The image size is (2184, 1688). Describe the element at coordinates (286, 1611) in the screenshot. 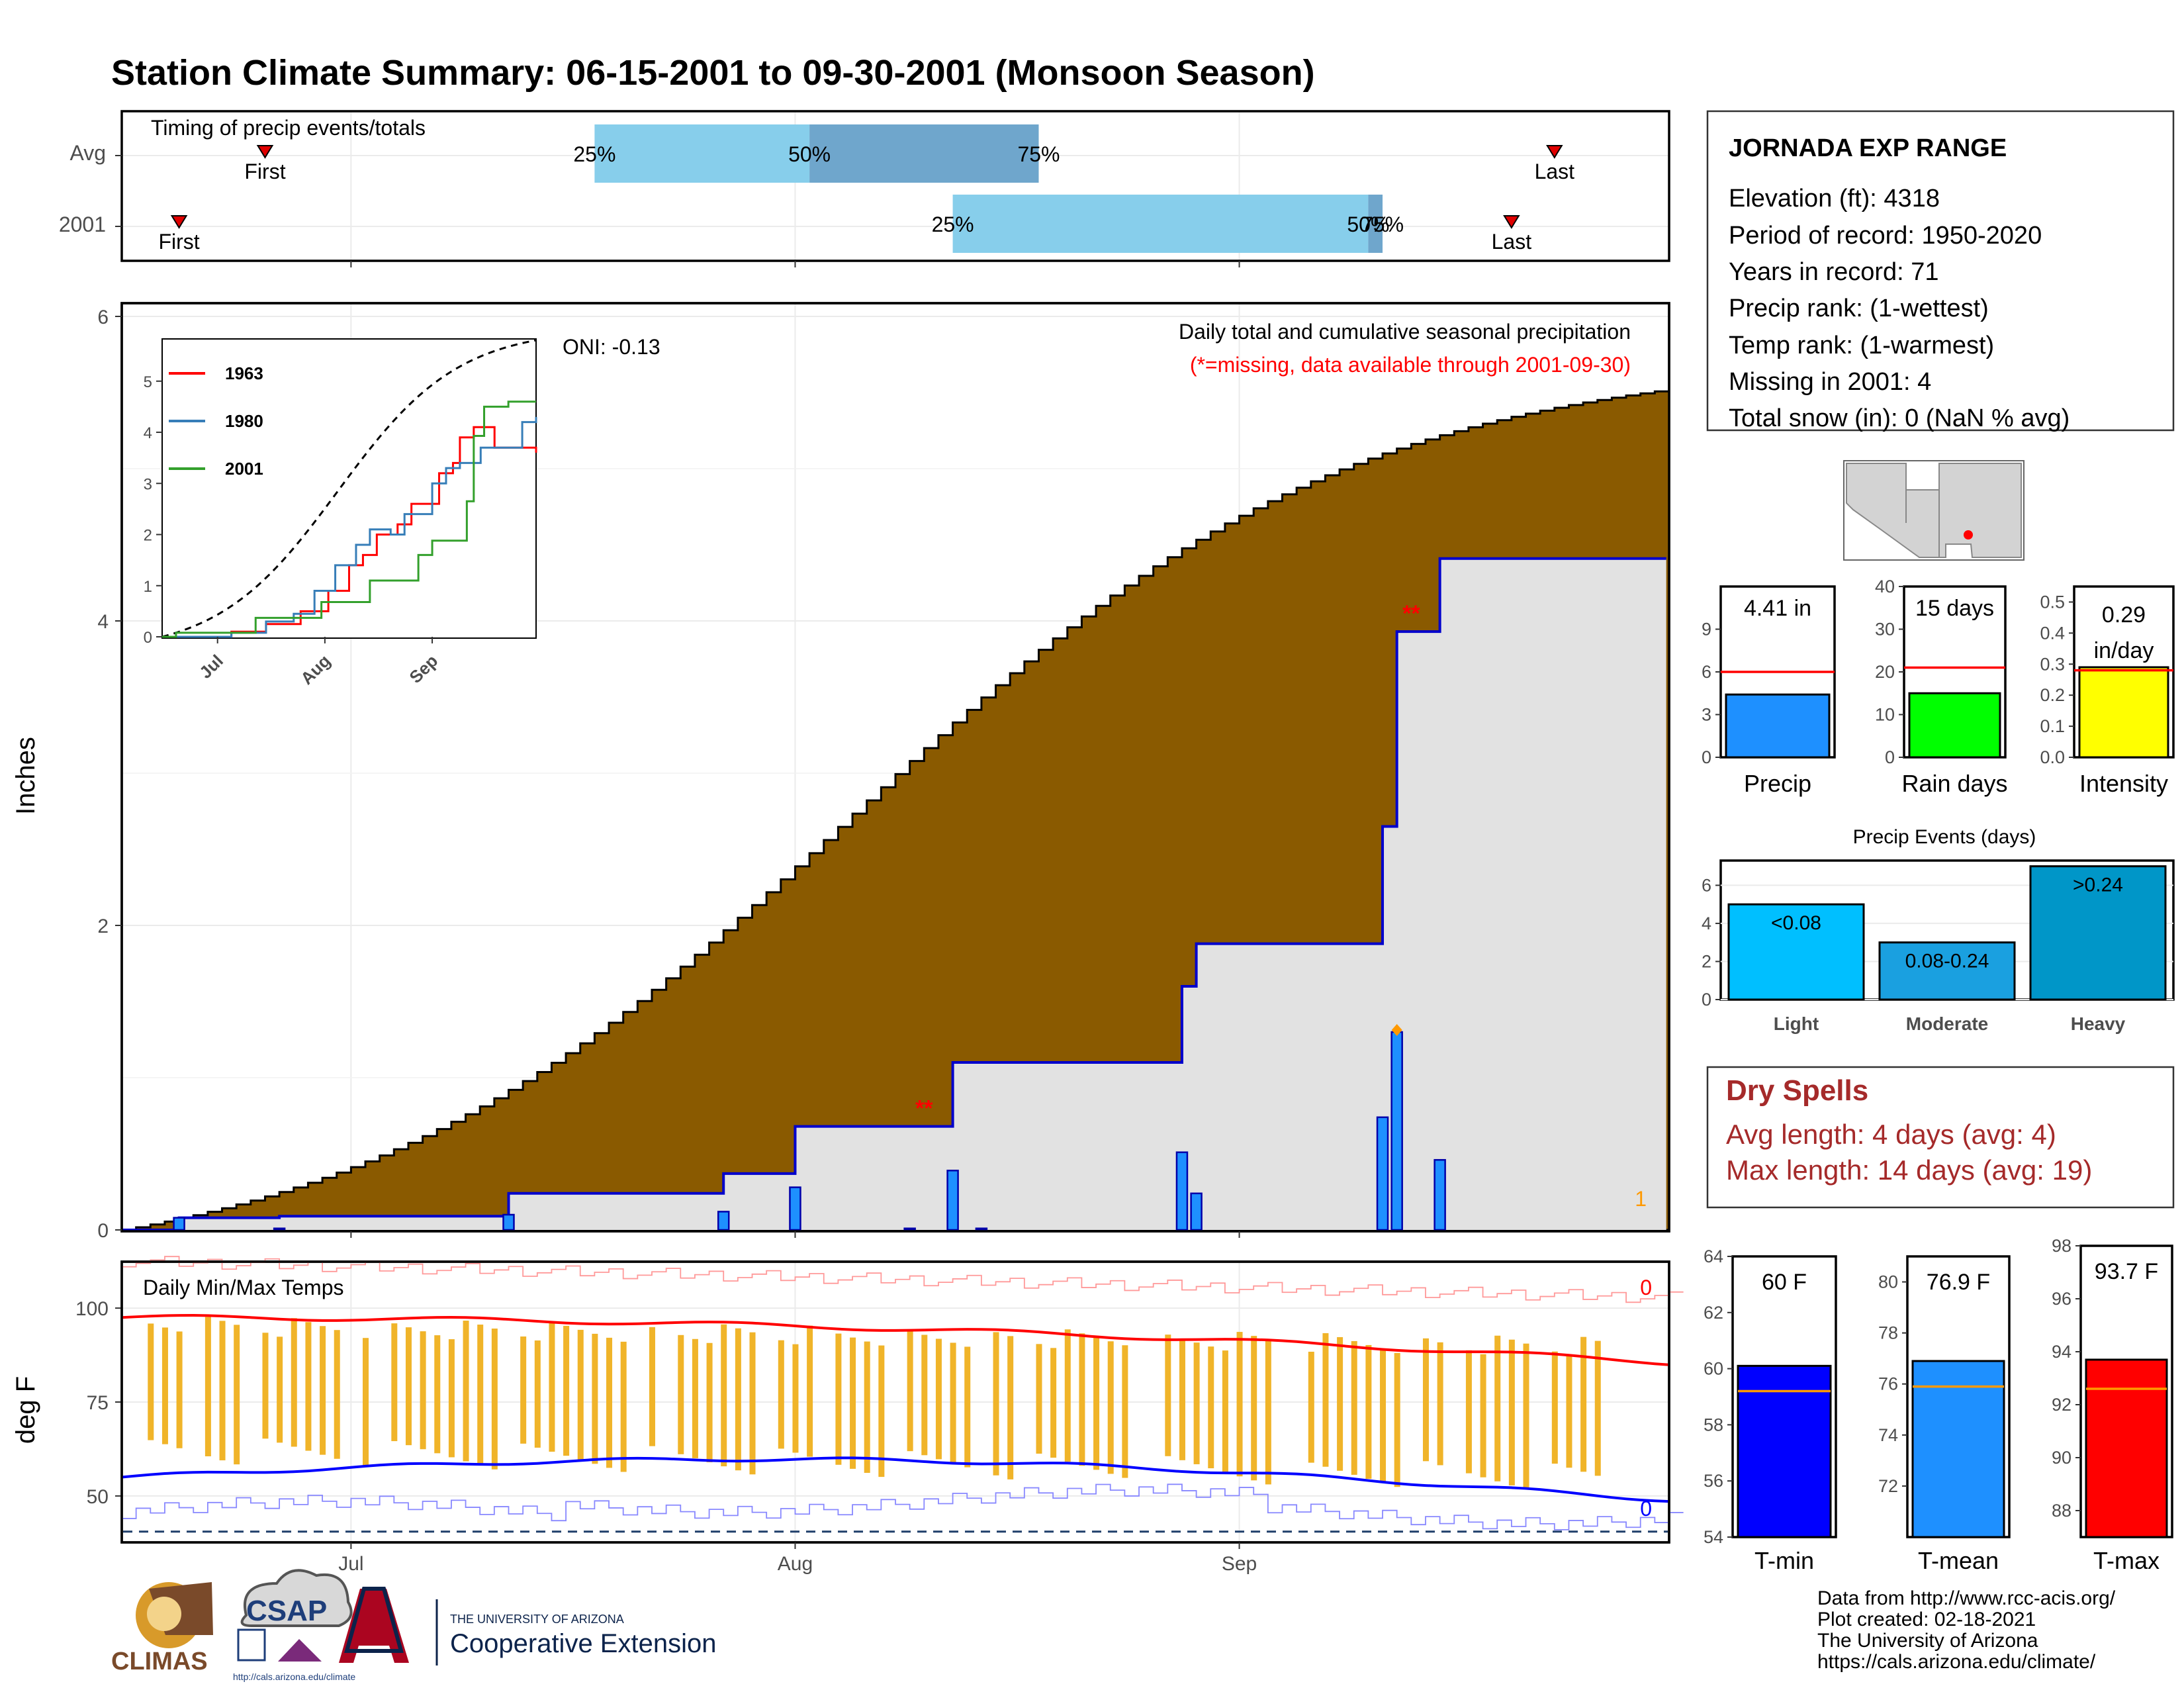

I see `csap-logo-text: CSAP` at that location.